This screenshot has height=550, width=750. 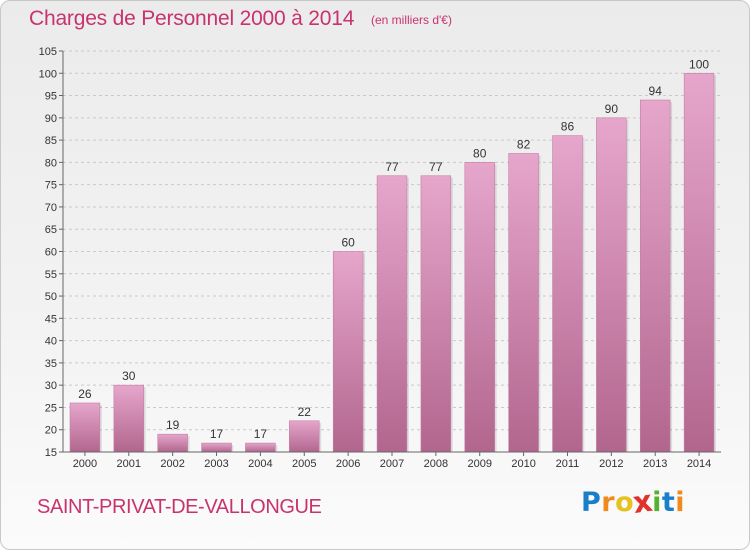 What do you see at coordinates (85, 427) in the screenshot?
I see `bar-2000` at bounding box center [85, 427].